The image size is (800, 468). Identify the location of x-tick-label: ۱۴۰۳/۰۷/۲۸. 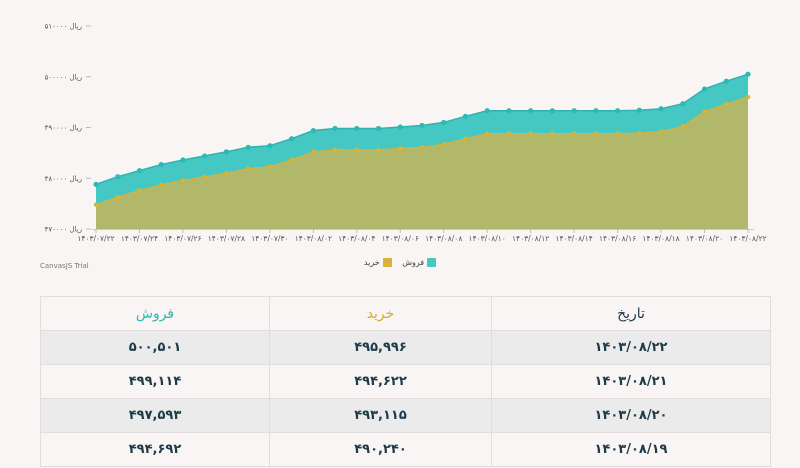
(226, 238).